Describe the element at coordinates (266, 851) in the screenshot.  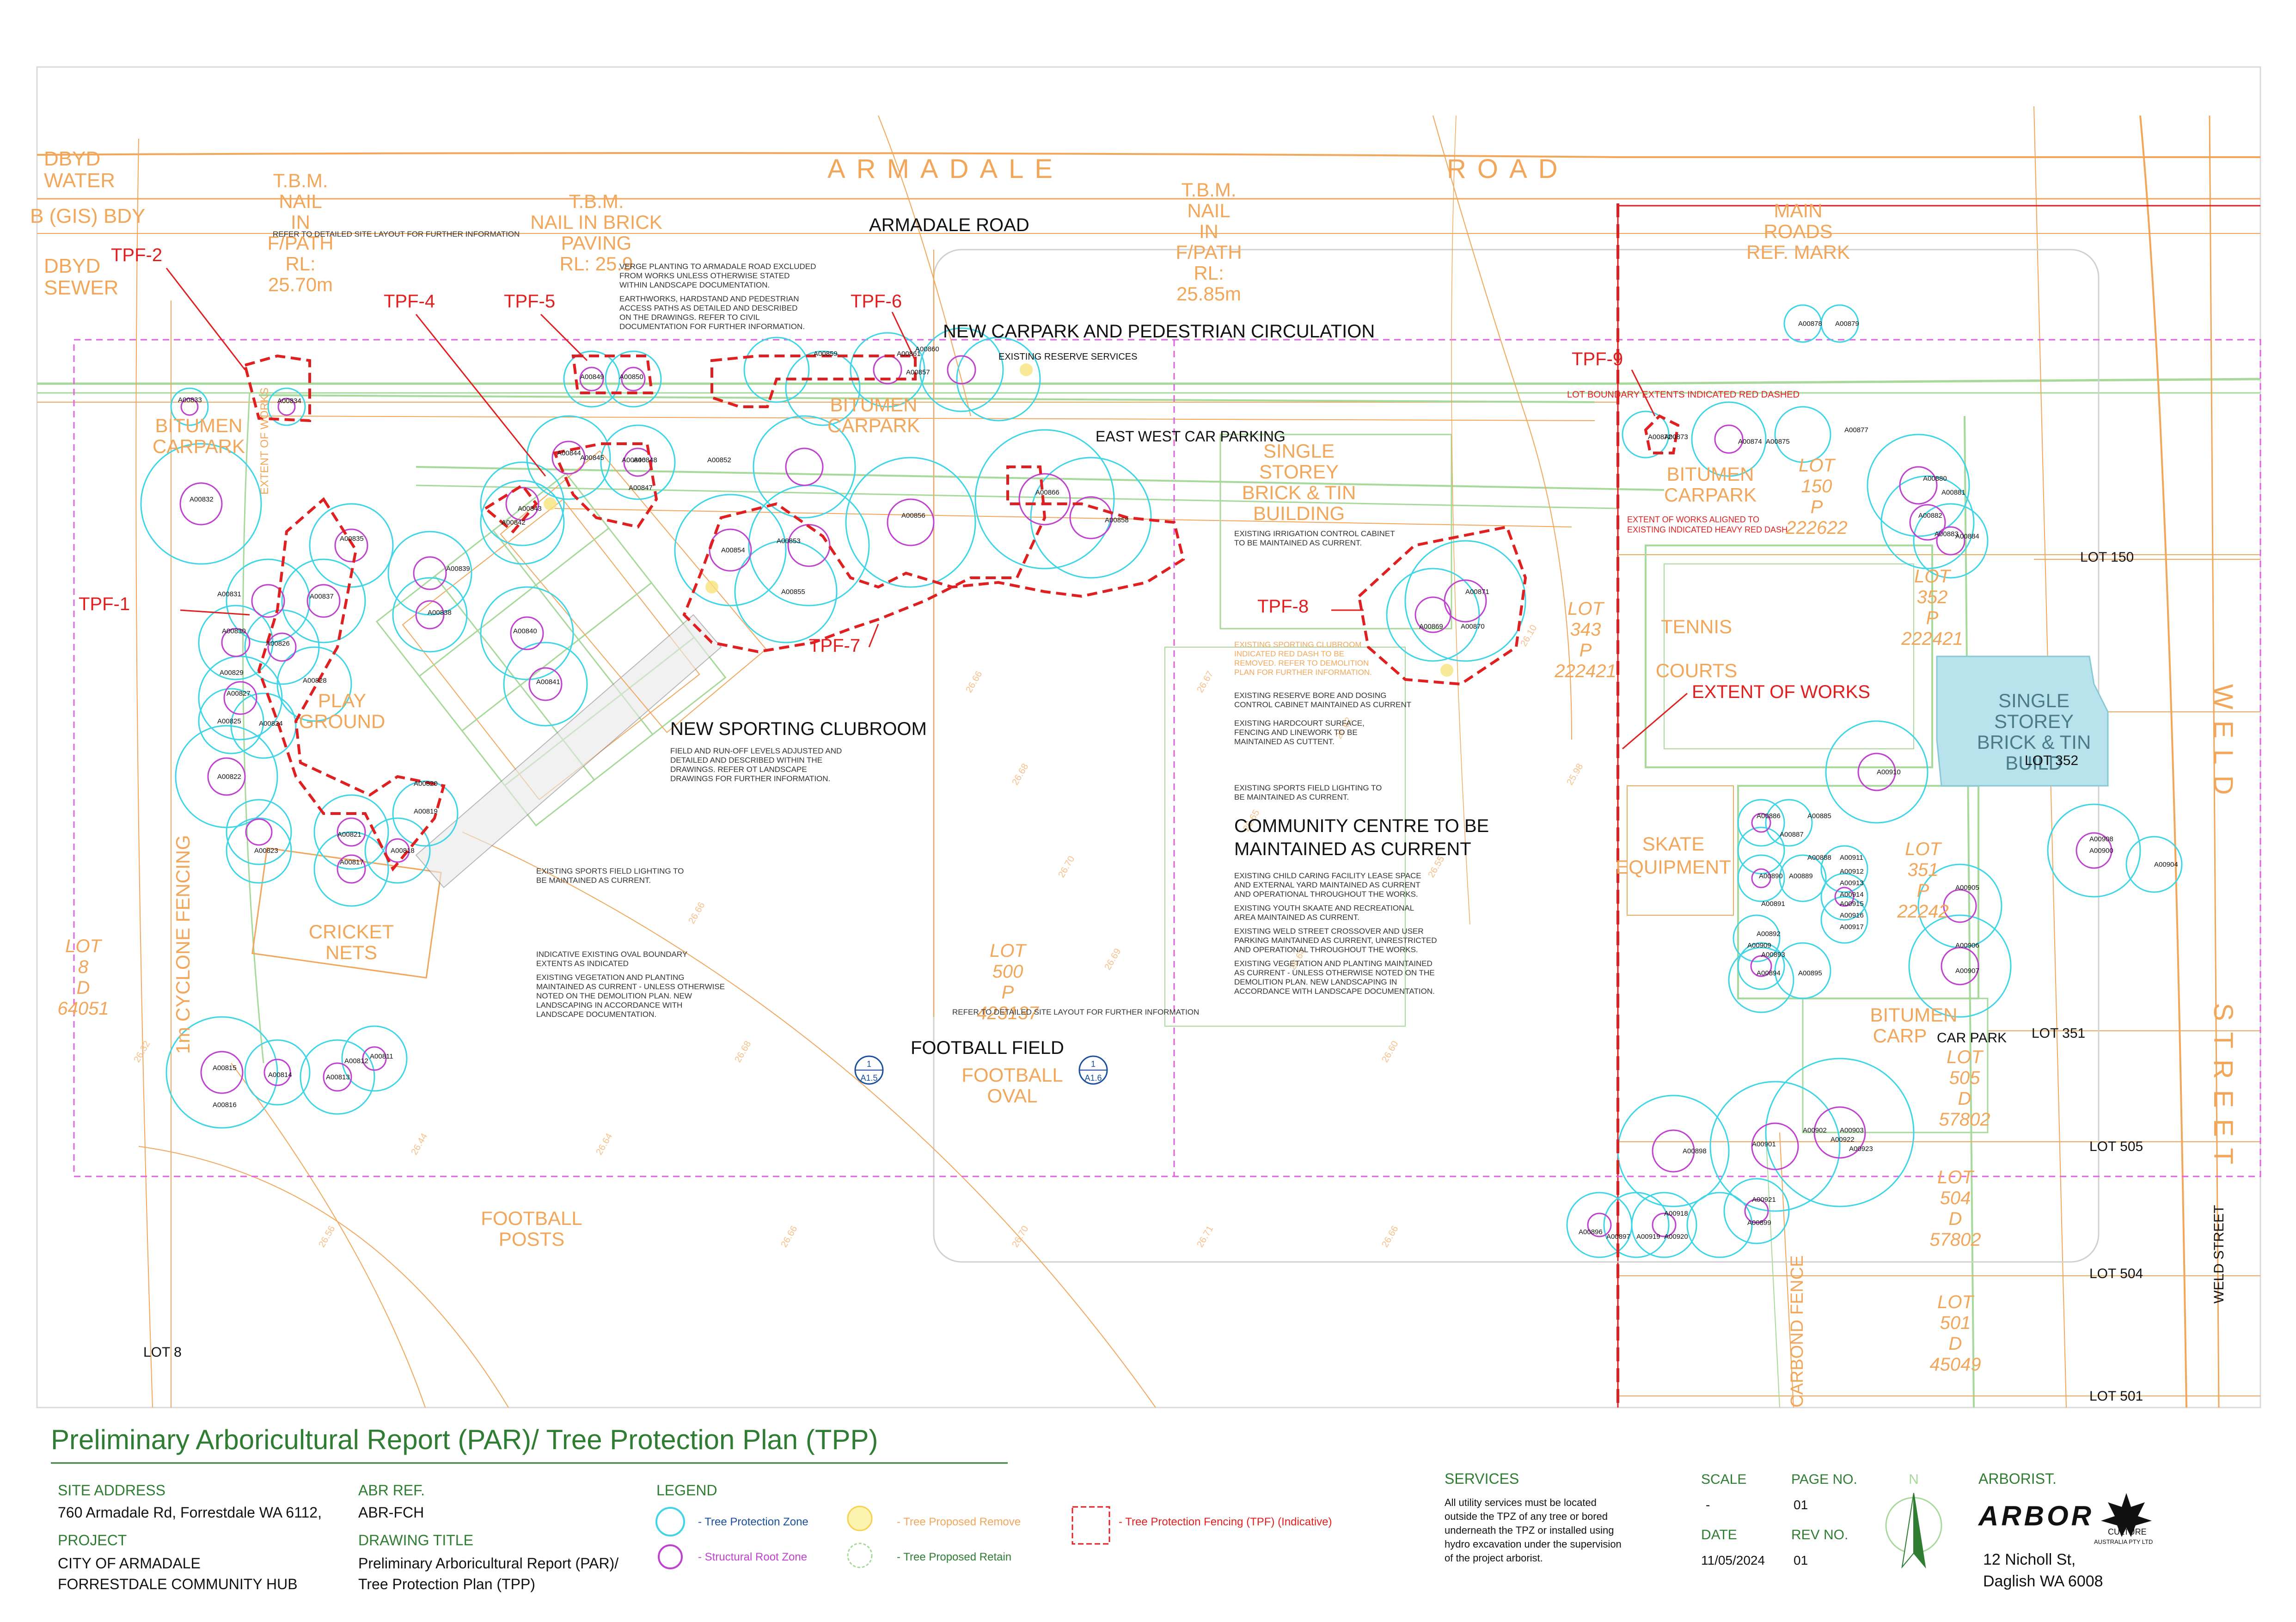
I see `tree-id-label: A00823` at that location.